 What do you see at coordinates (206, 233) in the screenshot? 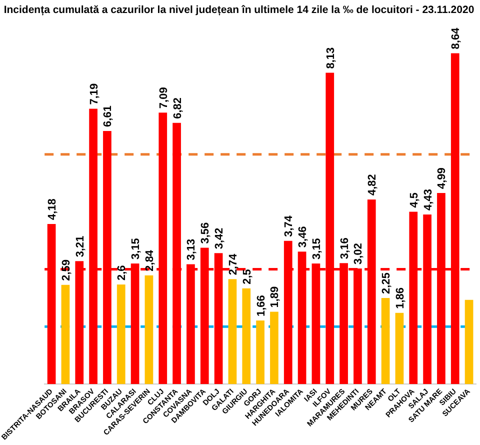
I see `data-label: 3,56` at bounding box center [206, 233].